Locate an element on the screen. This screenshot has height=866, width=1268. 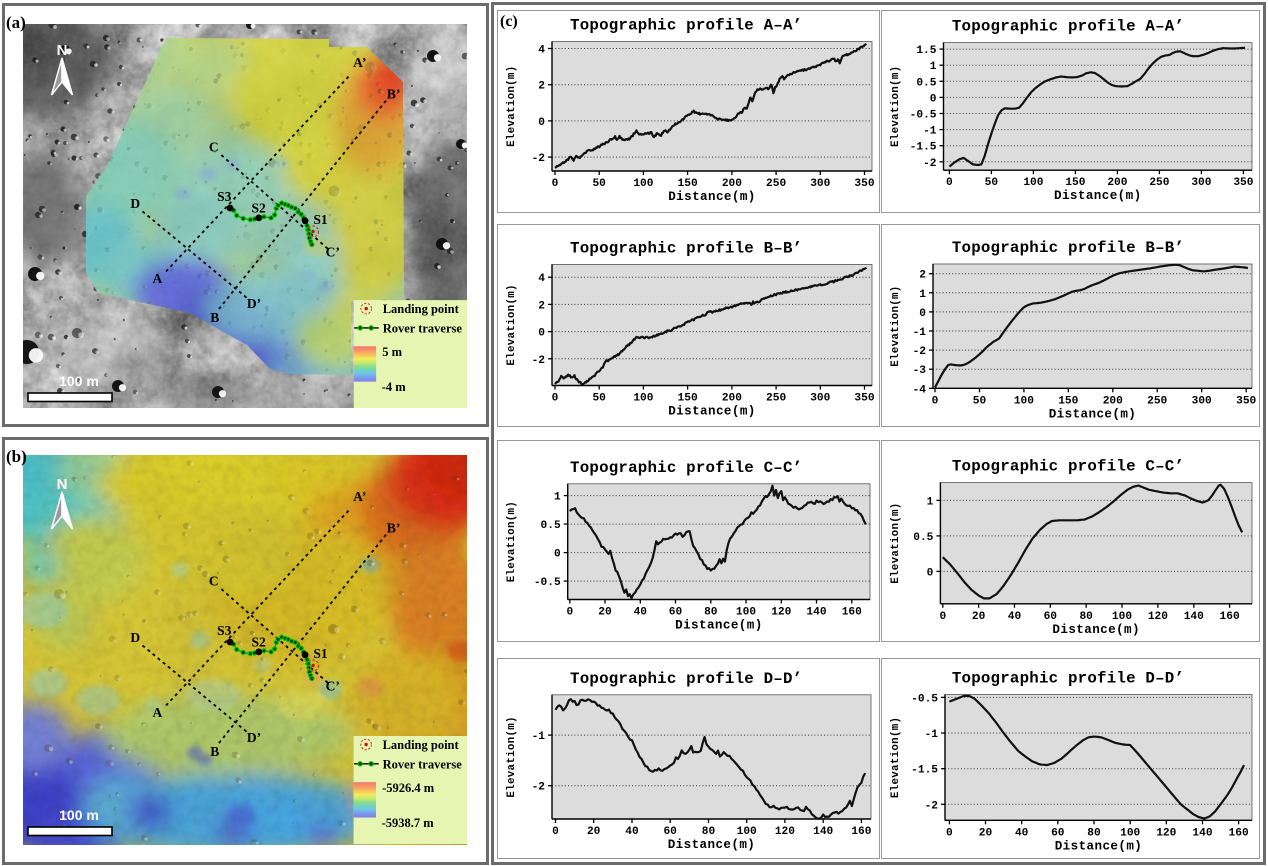
svg-text: -4 m is located at coordinates (394, 387).